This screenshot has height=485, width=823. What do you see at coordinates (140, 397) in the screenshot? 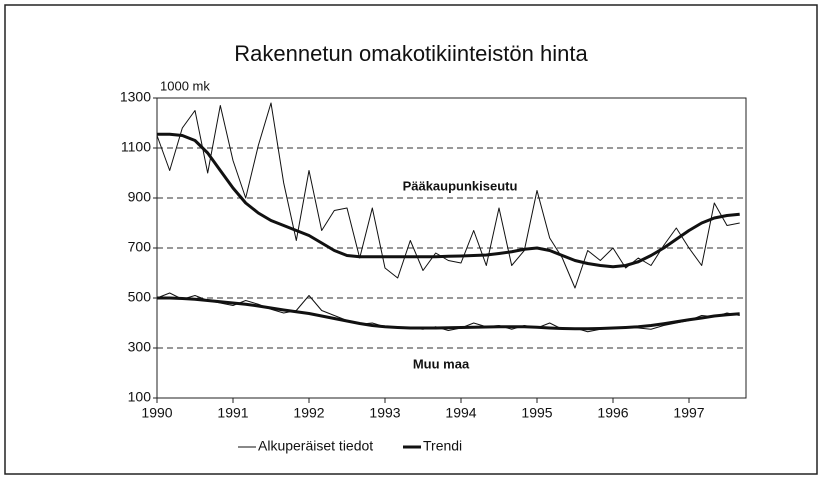
I see `y-tick-label: 100` at bounding box center [140, 397].